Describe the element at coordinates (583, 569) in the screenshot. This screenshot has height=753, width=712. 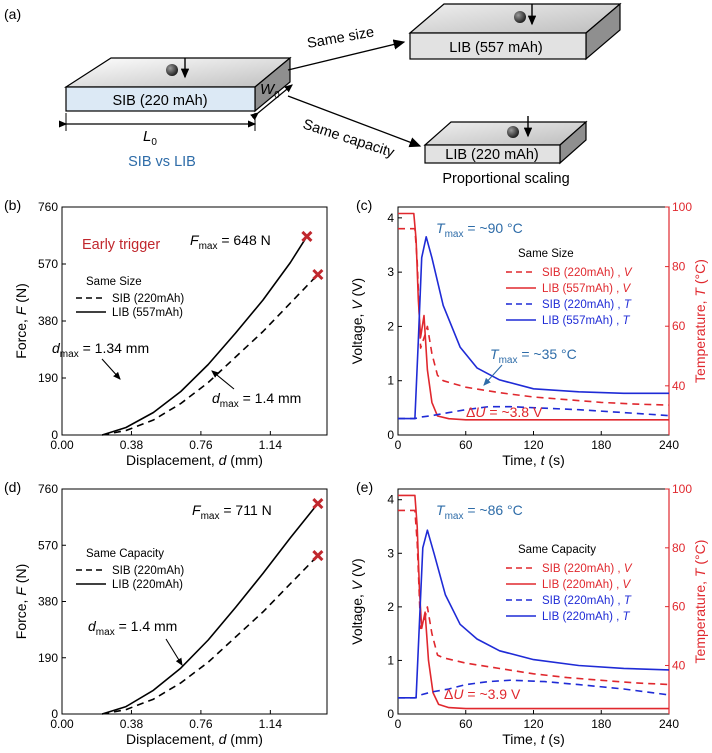
I see `legend-entry-e-0-part: SIB (220mAh) ,` at that location.